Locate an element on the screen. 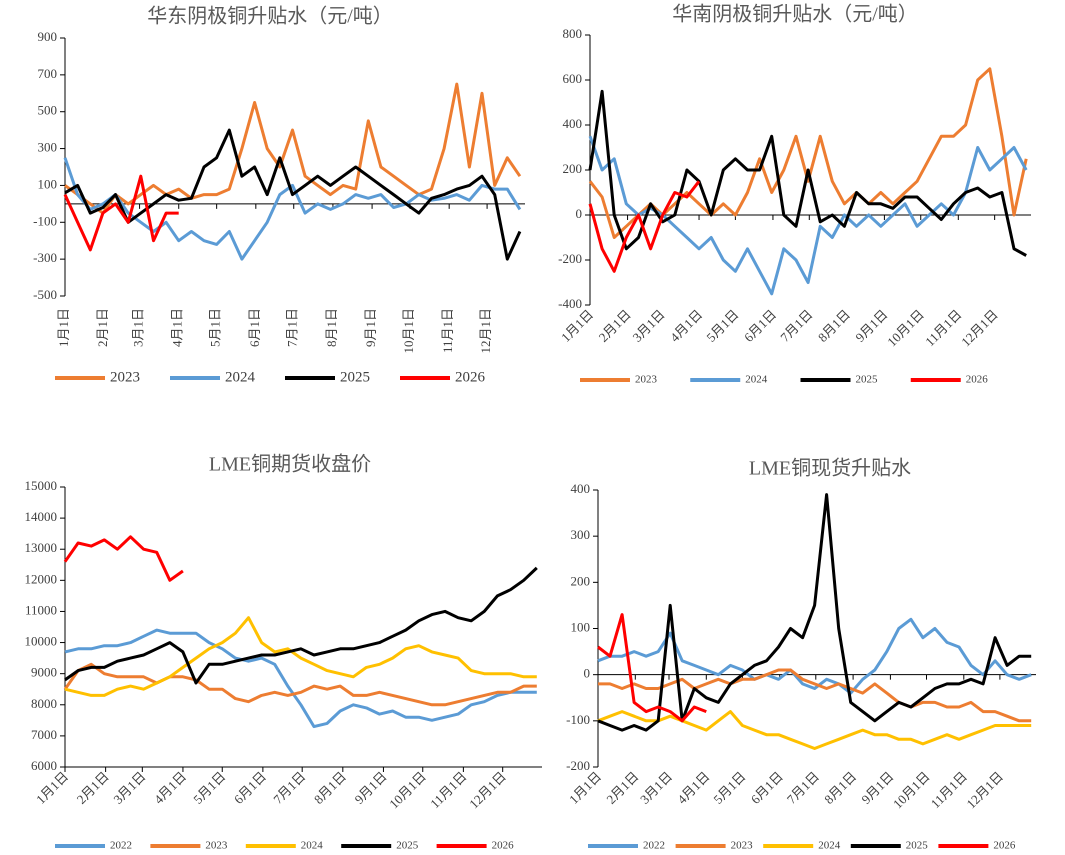 This screenshot has width=1065, height=855. x-tick-label: 9月1日 is located at coordinates (370, 327).